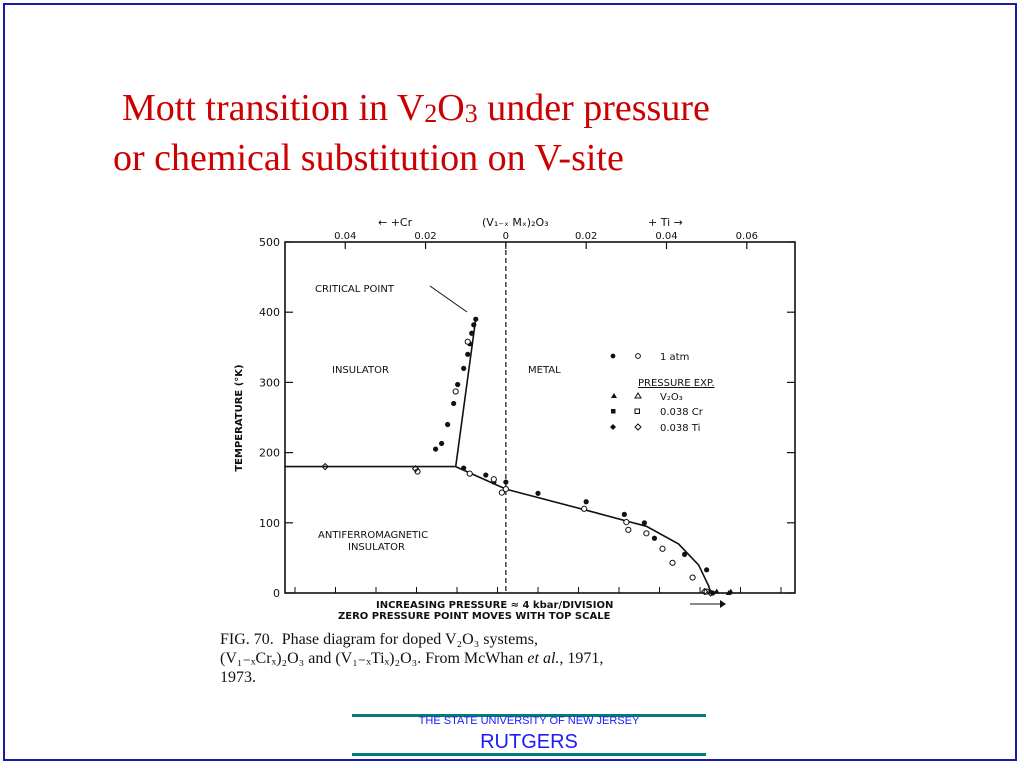 Image resolution: width=1024 pixels, height=768 pixels. I want to click on title-text-o: O, so click(451, 108).